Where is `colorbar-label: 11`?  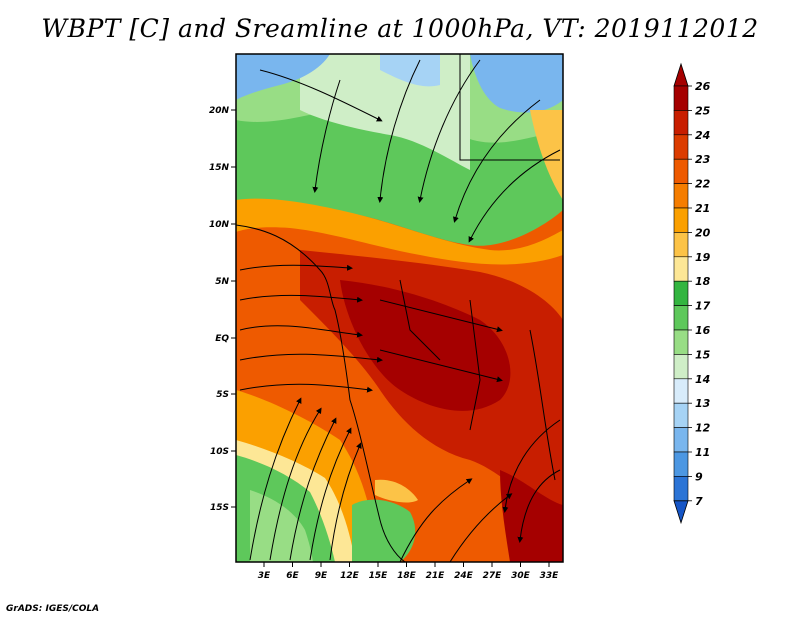 colorbar-label: 11 is located at coordinates (702, 452).